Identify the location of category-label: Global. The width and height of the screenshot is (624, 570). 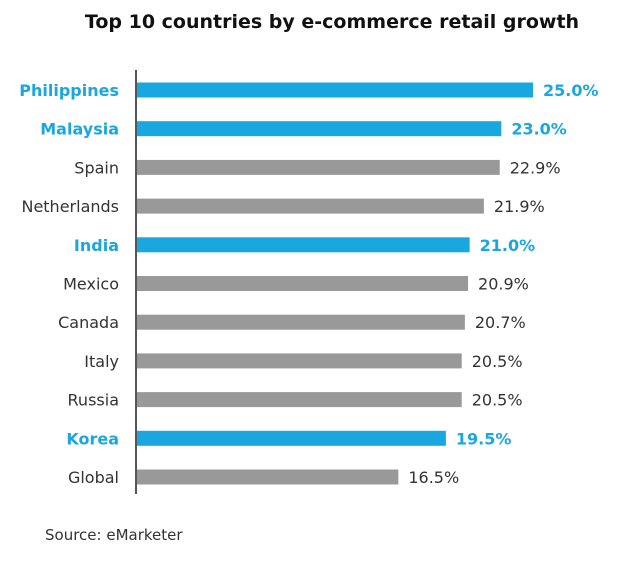
(93, 477).